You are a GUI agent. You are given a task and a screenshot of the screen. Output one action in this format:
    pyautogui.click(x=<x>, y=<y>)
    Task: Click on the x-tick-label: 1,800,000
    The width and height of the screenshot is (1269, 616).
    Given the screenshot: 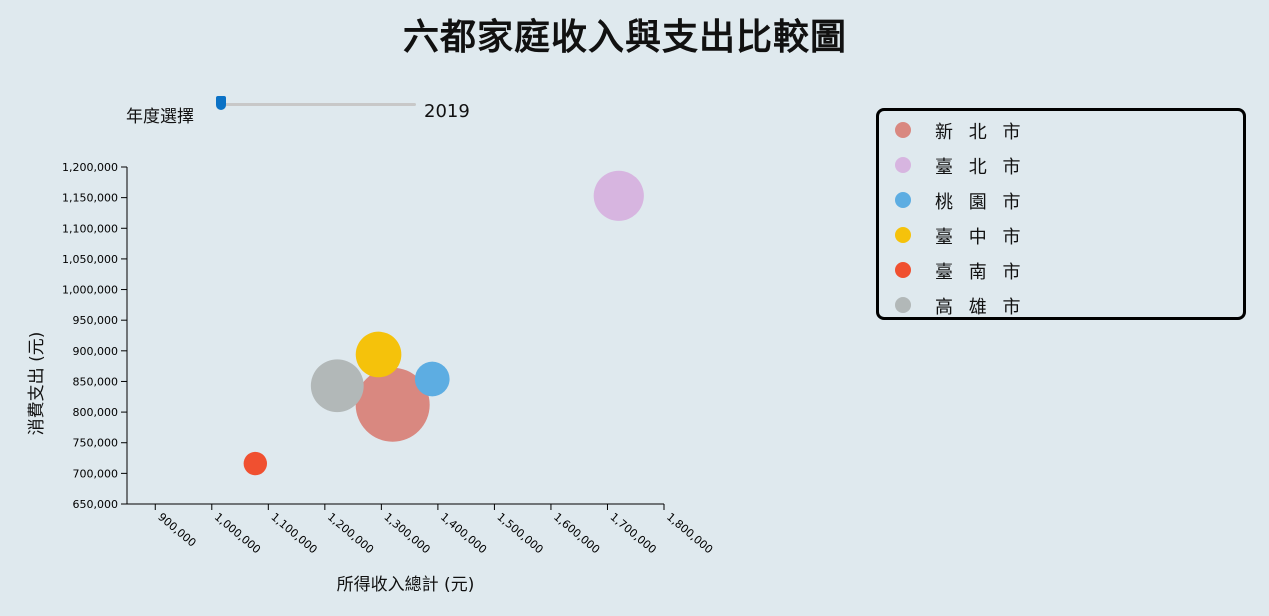 What is the action you would take?
    pyautogui.click(x=689, y=533)
    